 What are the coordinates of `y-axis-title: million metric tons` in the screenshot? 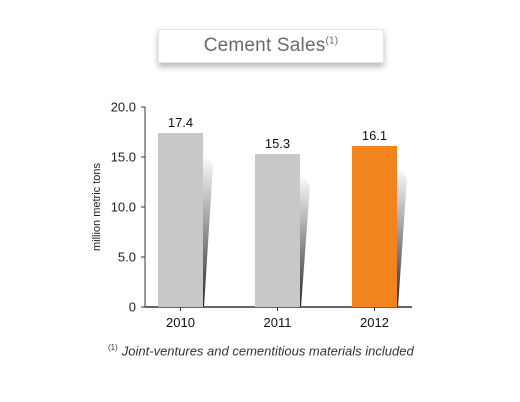 It's located at (97, 206).